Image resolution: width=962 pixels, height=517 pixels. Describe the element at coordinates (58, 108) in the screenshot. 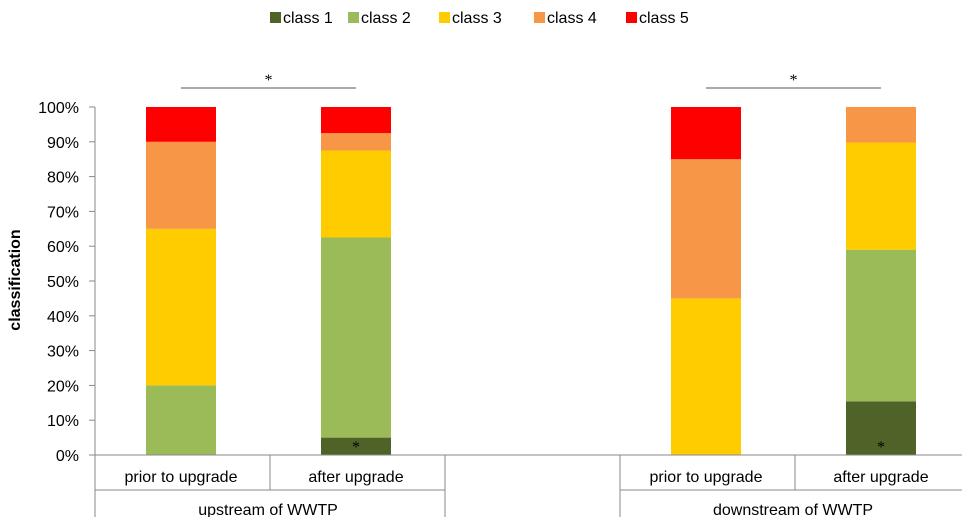

I see `y-tick-label: 100%` at that location.